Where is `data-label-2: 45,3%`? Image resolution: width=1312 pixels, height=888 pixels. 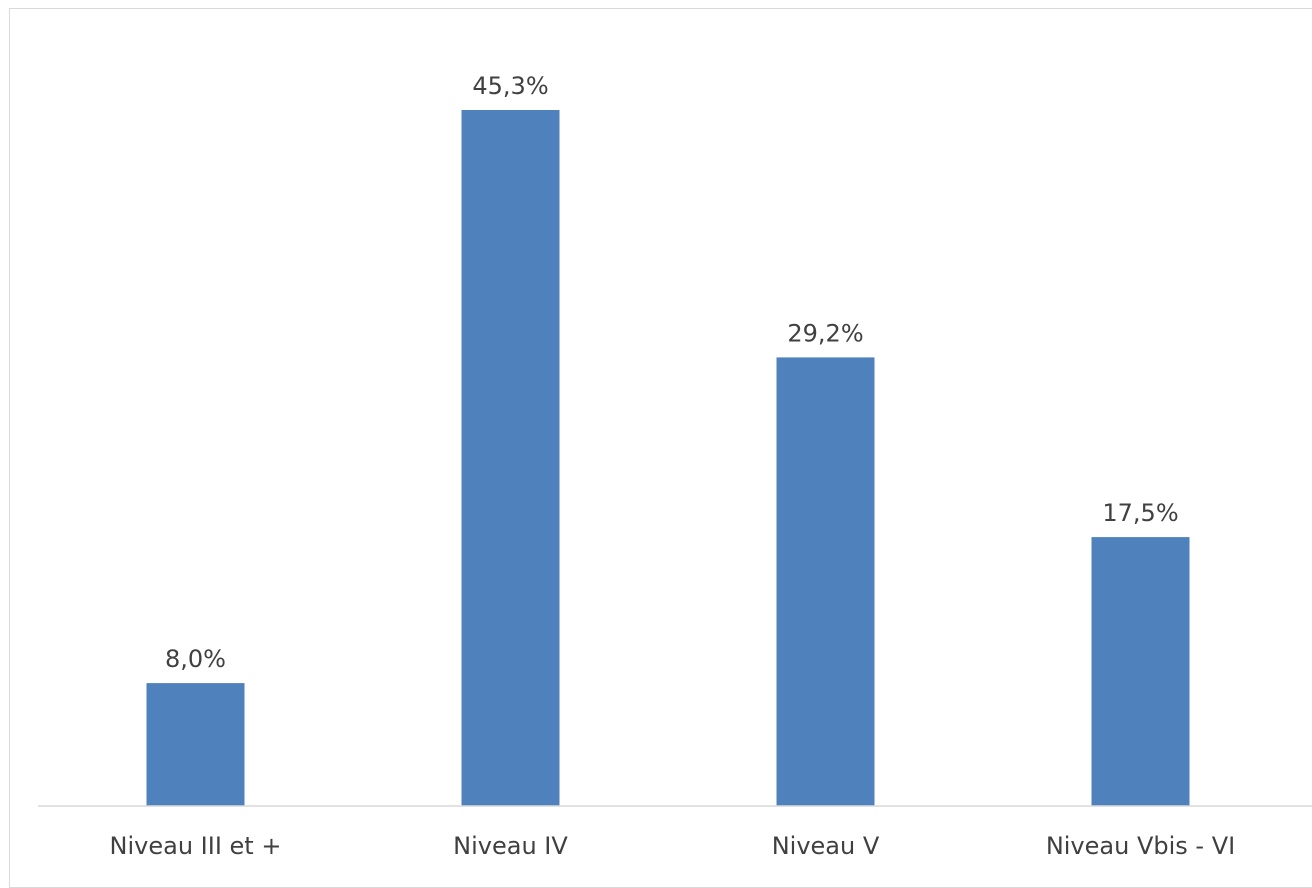 data-label-2: 45,3% is located at coordinates (510, 86).